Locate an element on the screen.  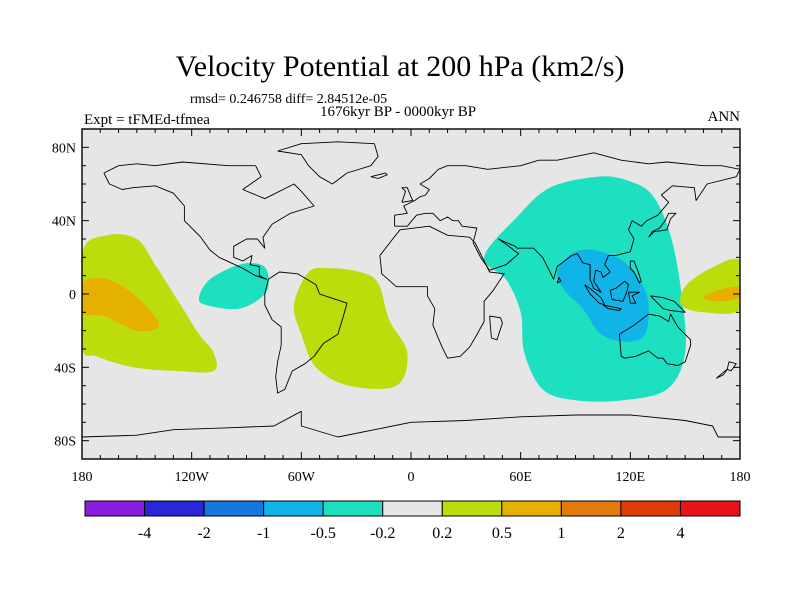
contour-region-maritime-continent-core is located at coordinates (602, 295).